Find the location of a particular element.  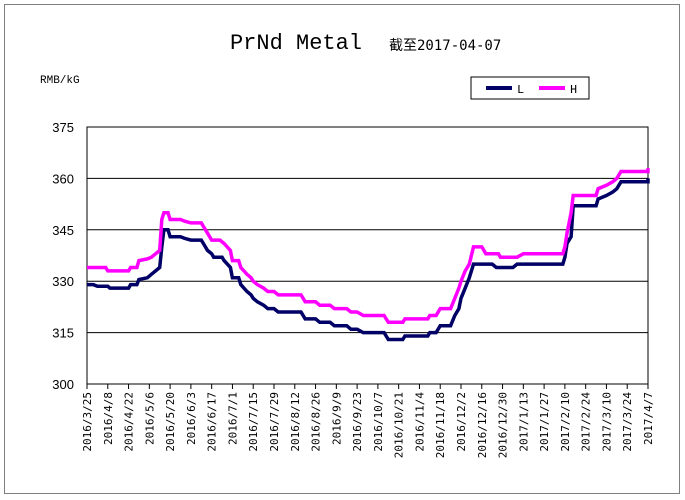

x-tick-label: 2016/5/6 is located at coordinates (149, 418).